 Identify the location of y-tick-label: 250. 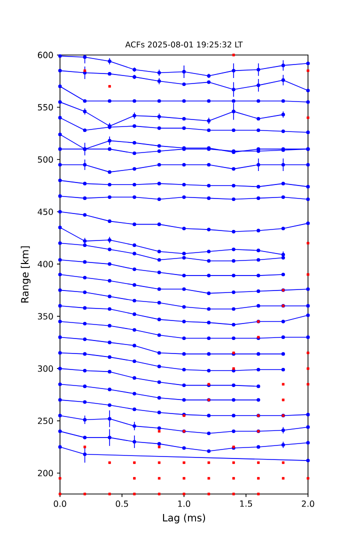
(45, 421).